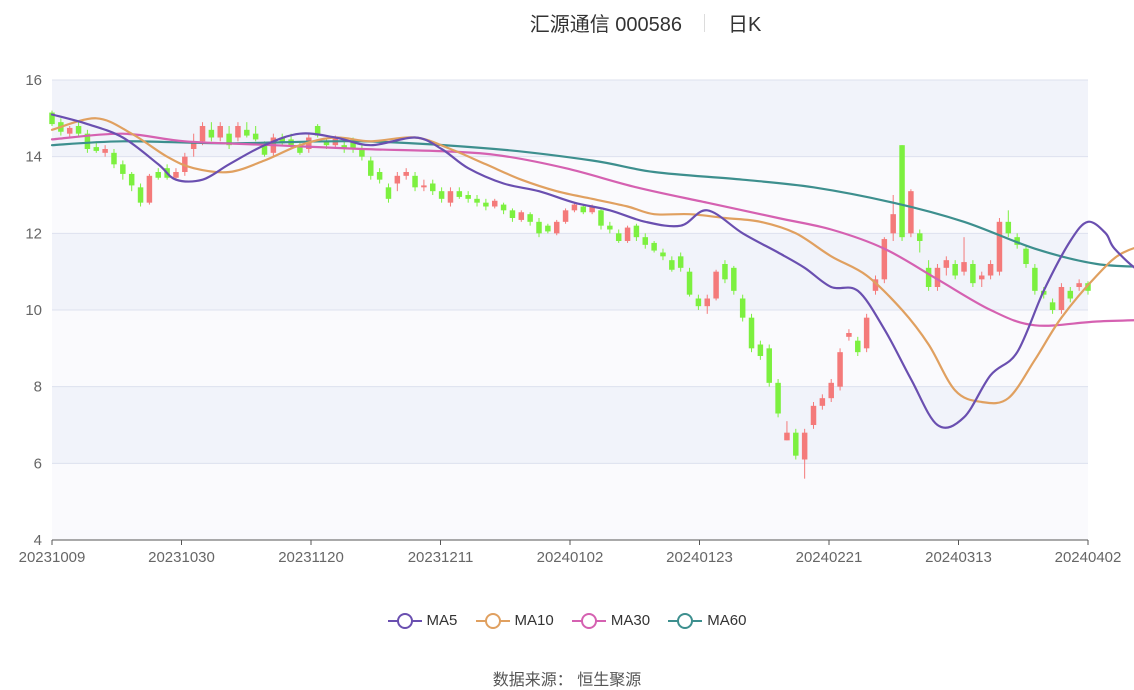 This screenshot has width=1134, height=690. I want to click on legend-label-ma30: MA30, so click(630, 620).